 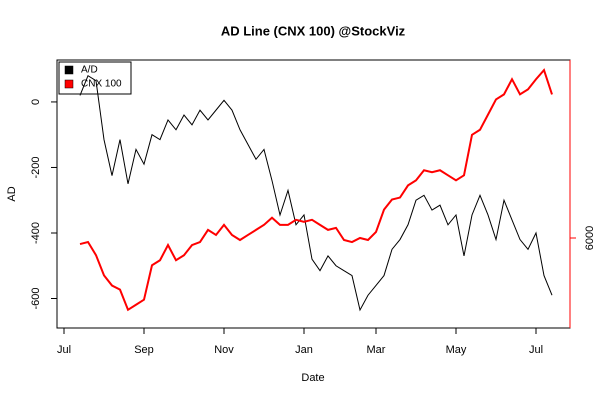 I want to click on x-tick-label: May, so click(x=456, y=350).